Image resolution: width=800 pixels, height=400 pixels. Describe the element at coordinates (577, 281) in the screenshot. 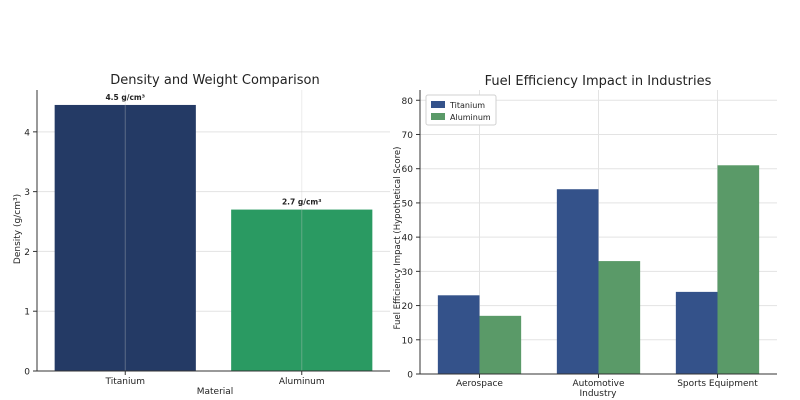

I see `bar-titanium-automotive` at that location.